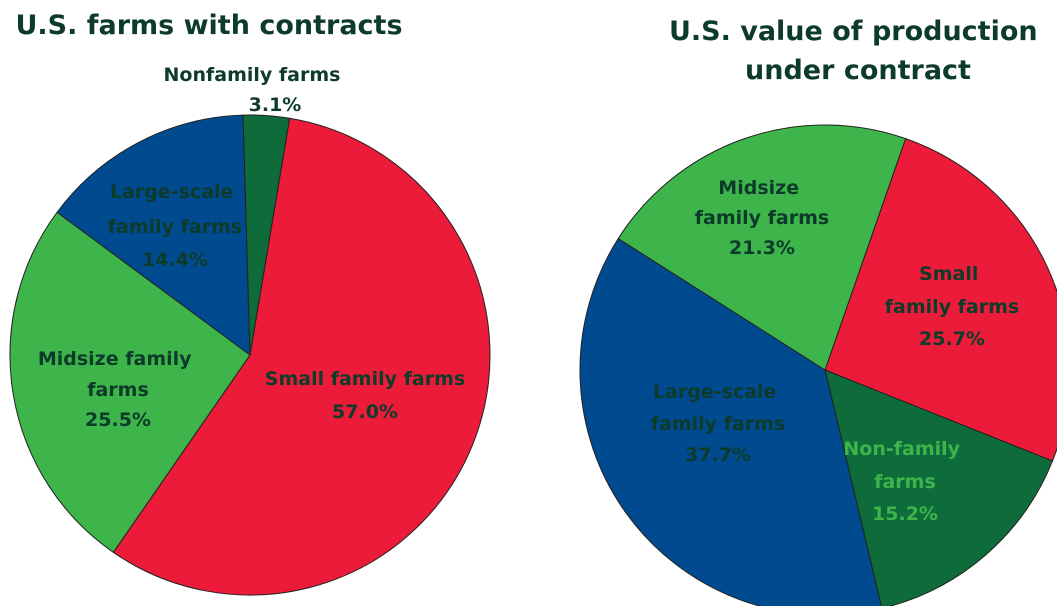  Describe the element at coordinates (905, 514) in the screenshot. I see `value-label: 15.2%` at that location.